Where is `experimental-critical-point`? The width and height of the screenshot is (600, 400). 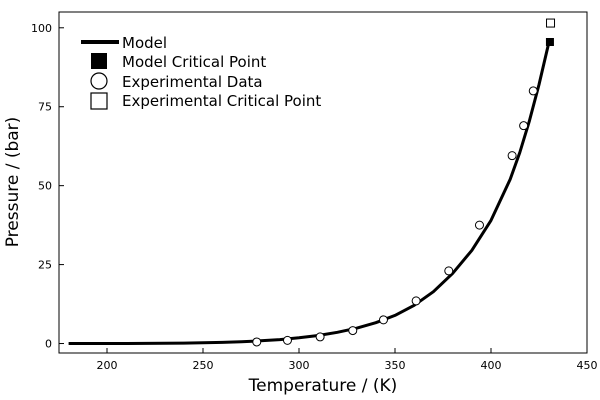 experimental-critical-point is located at coordinates (551, 23).